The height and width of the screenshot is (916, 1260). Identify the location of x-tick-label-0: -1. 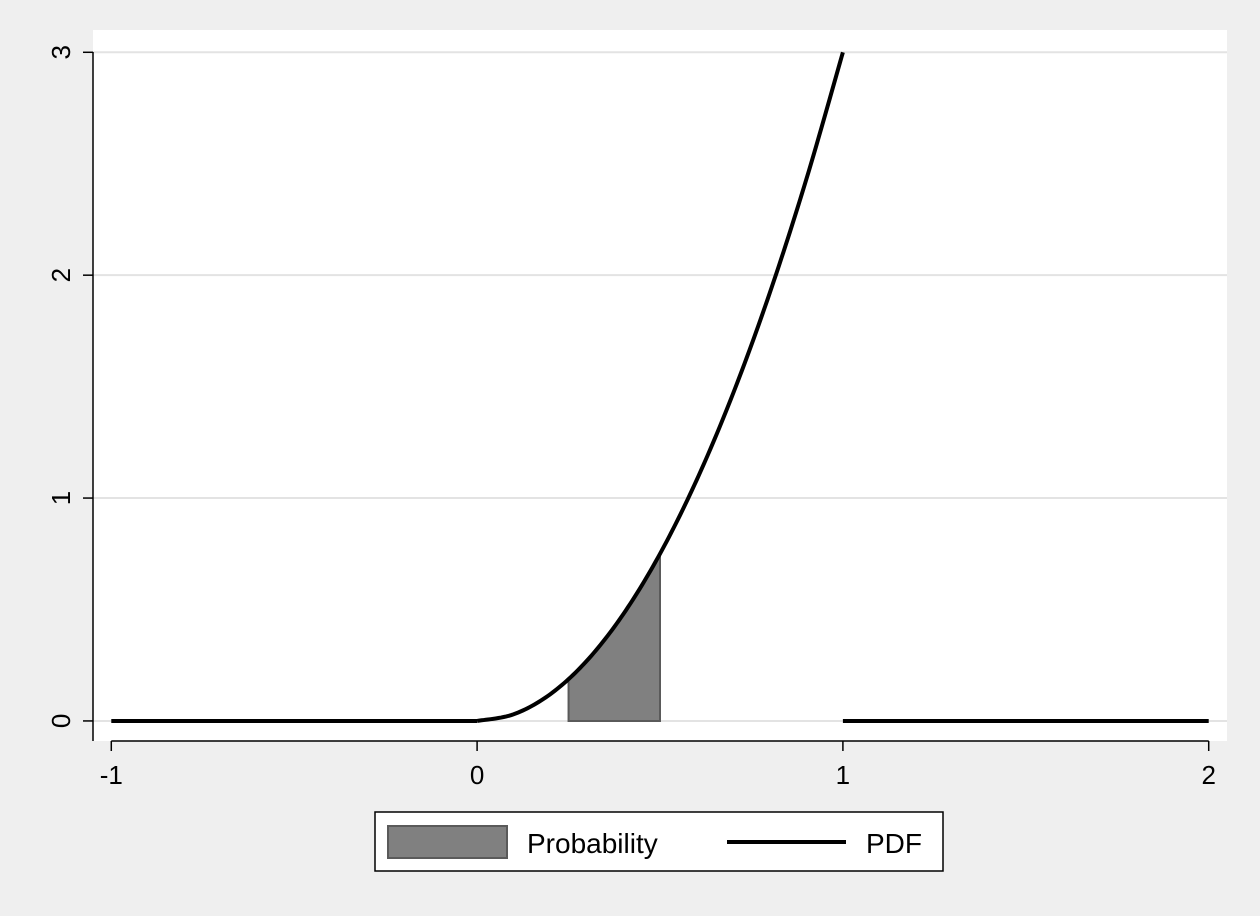
(111, 775).